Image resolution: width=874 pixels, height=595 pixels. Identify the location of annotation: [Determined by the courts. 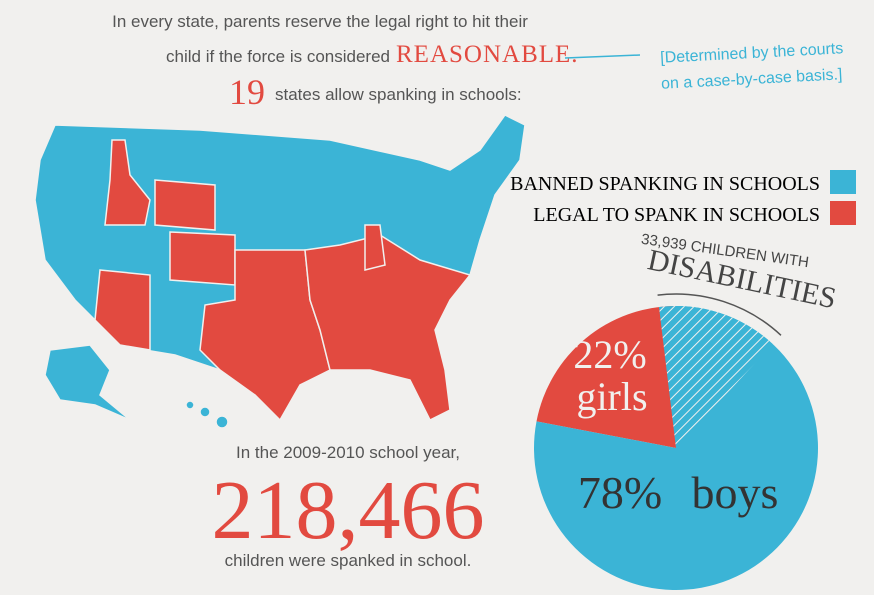
(752, 53).